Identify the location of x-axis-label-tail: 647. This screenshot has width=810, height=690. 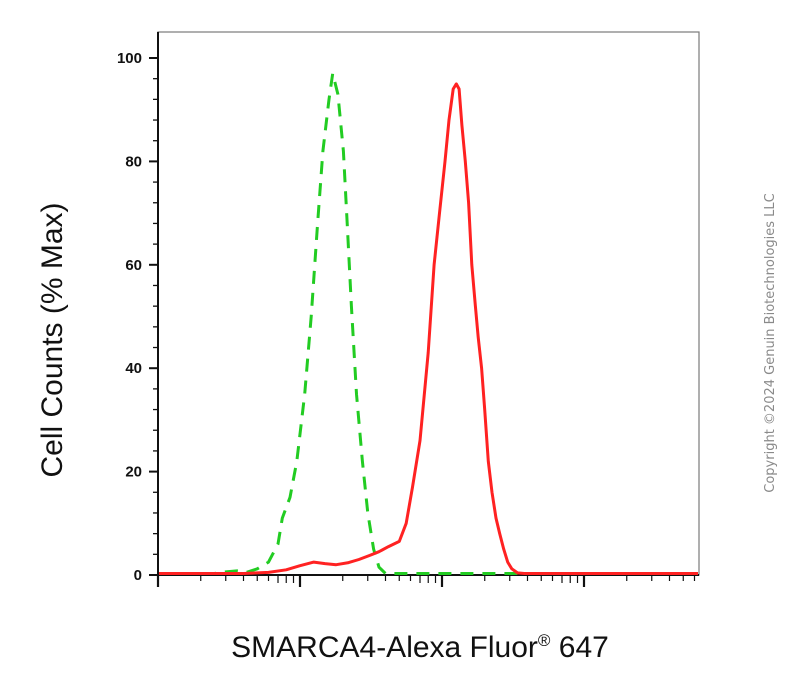
(579, 647).